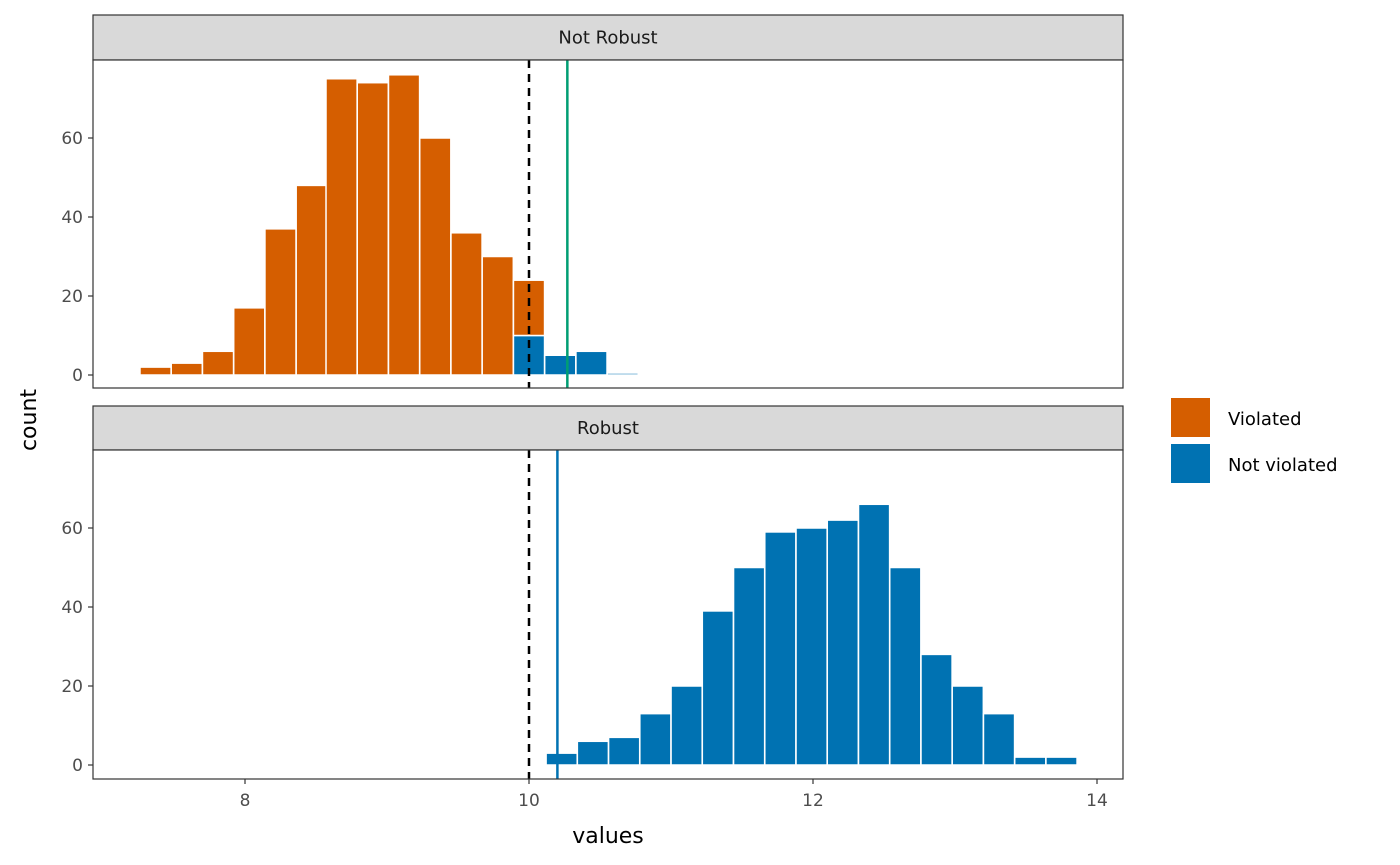 This screenshot has width=1400, height=865. What do you see at coordinates (1190, 417) in the screenshot?
I see `legend-swatch-violated` at bounding box center [1190, 417].